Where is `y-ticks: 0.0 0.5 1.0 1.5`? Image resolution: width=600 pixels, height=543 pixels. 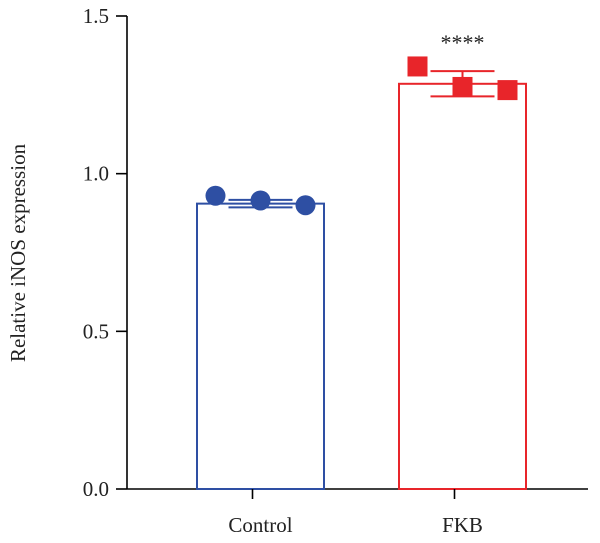 y-ticks: 0.0 0.5 1.0 1.5 is located at coordinates (105, 252).